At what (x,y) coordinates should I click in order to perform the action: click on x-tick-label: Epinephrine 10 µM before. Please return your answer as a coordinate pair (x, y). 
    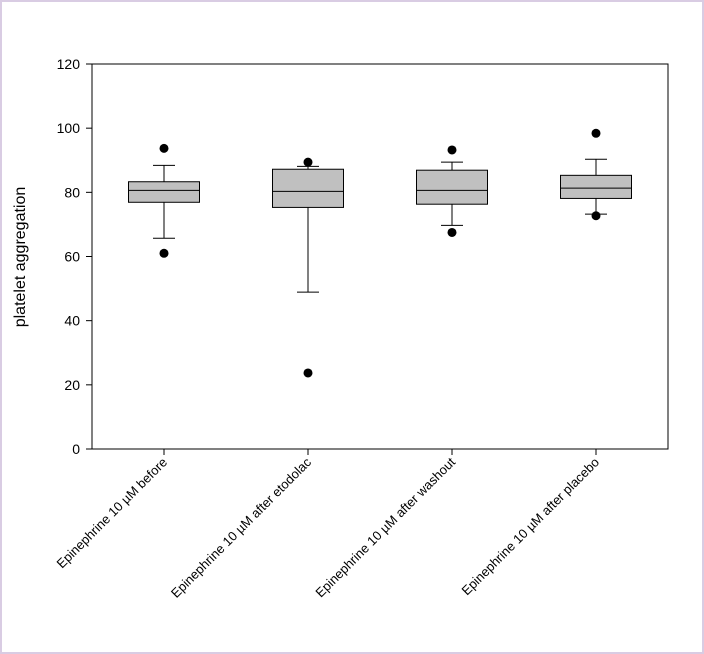
    Looking at the image, I should click on (112, 513).